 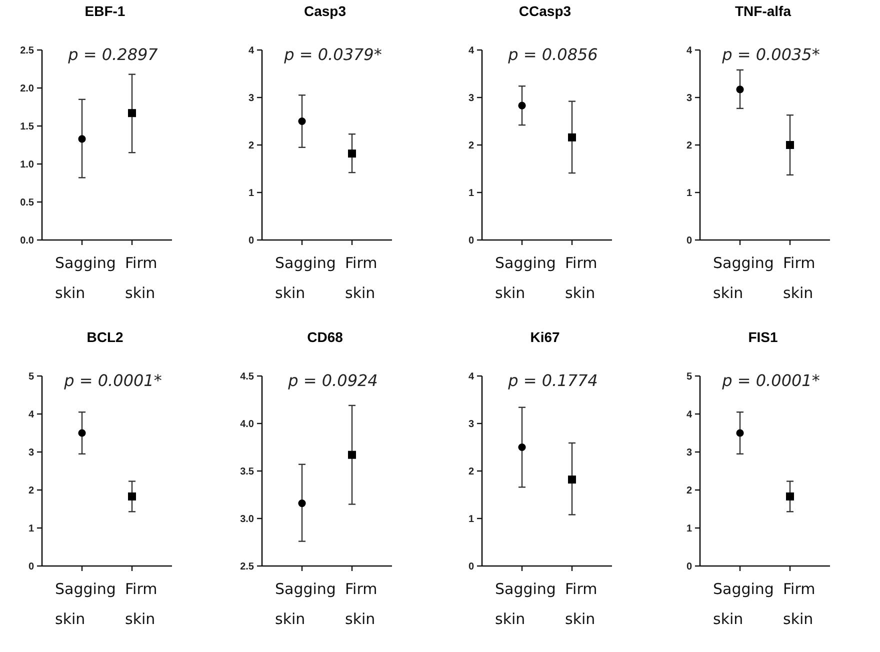 I want to click on chart-title: FIS1, so click(x=763, y=337).